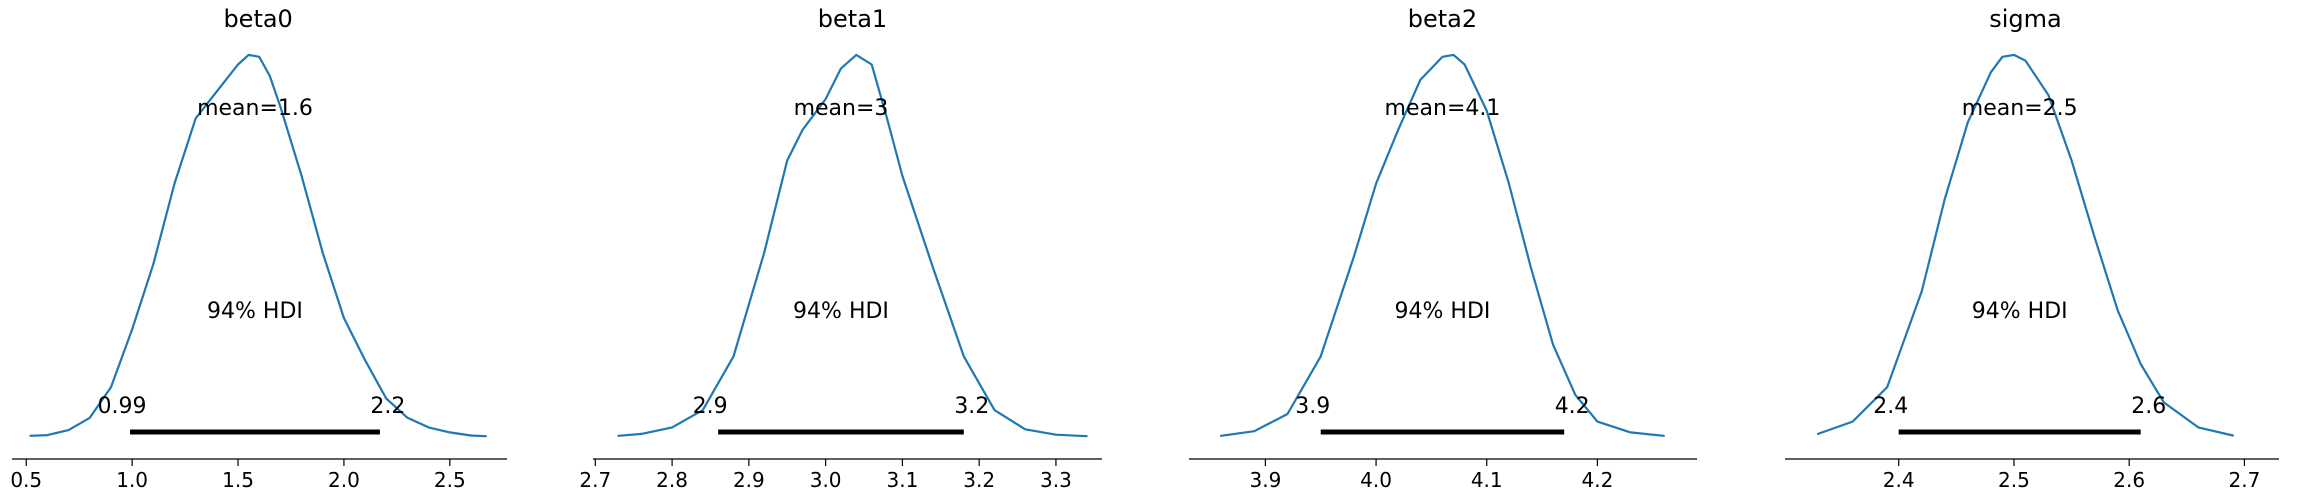 The width and height of the screenshot is (2301, 497). I want to click on panel-title: sigma, so click(2025, 19).